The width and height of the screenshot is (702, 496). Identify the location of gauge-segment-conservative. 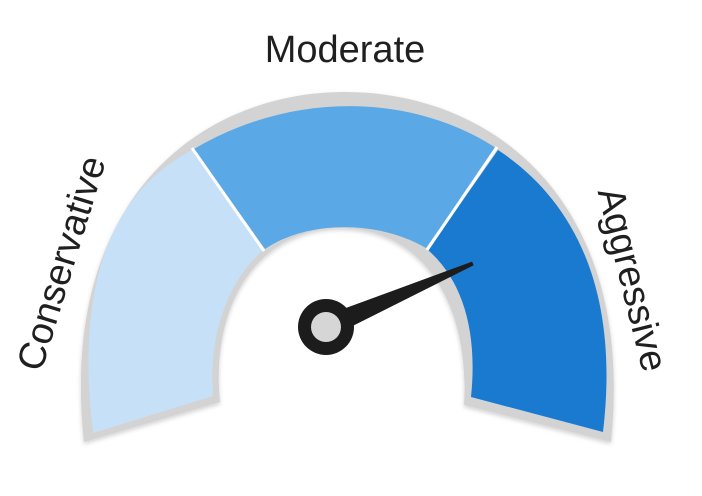
(175, 291).